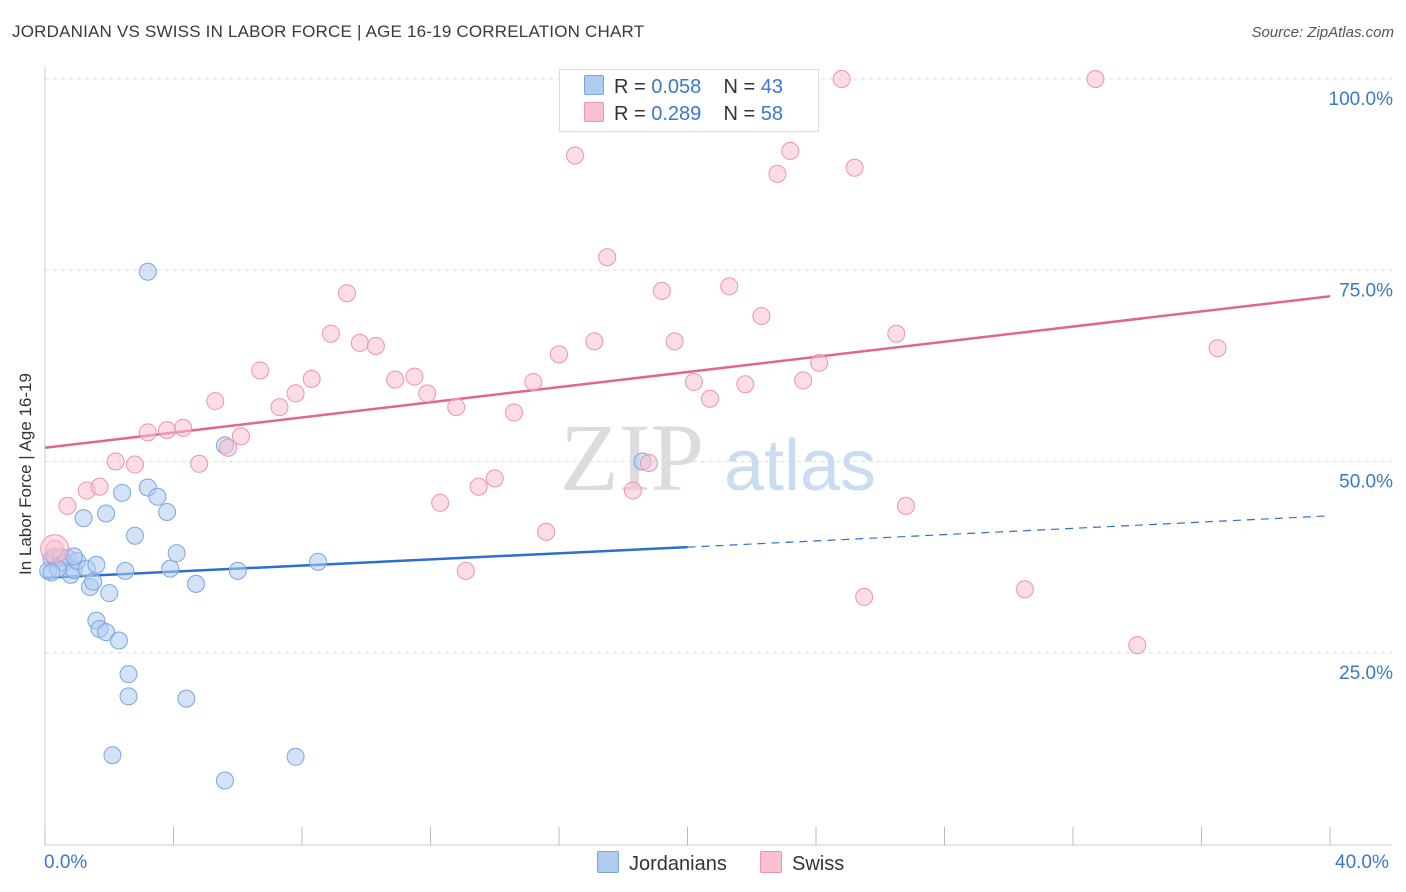 This screenshot has height=892, width=1406. What do you see at coordinates (25, 474) in the screenshot?
I see `y-axis-label: In Labor Force | Age 16-19` at bounding box center [25, 474].